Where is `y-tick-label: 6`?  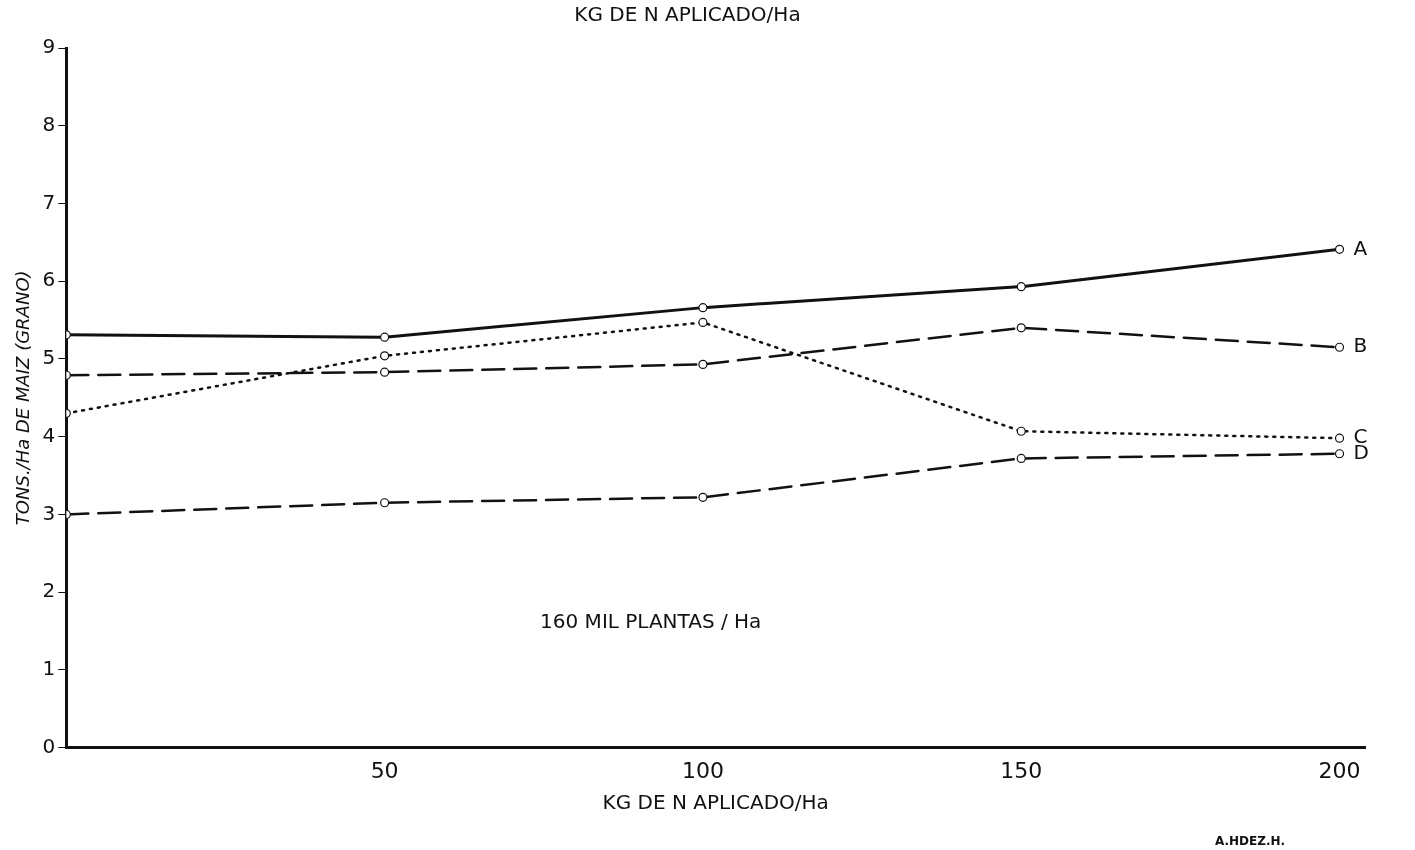 y-tick-label: 6 is located at coordinates (49, 279).